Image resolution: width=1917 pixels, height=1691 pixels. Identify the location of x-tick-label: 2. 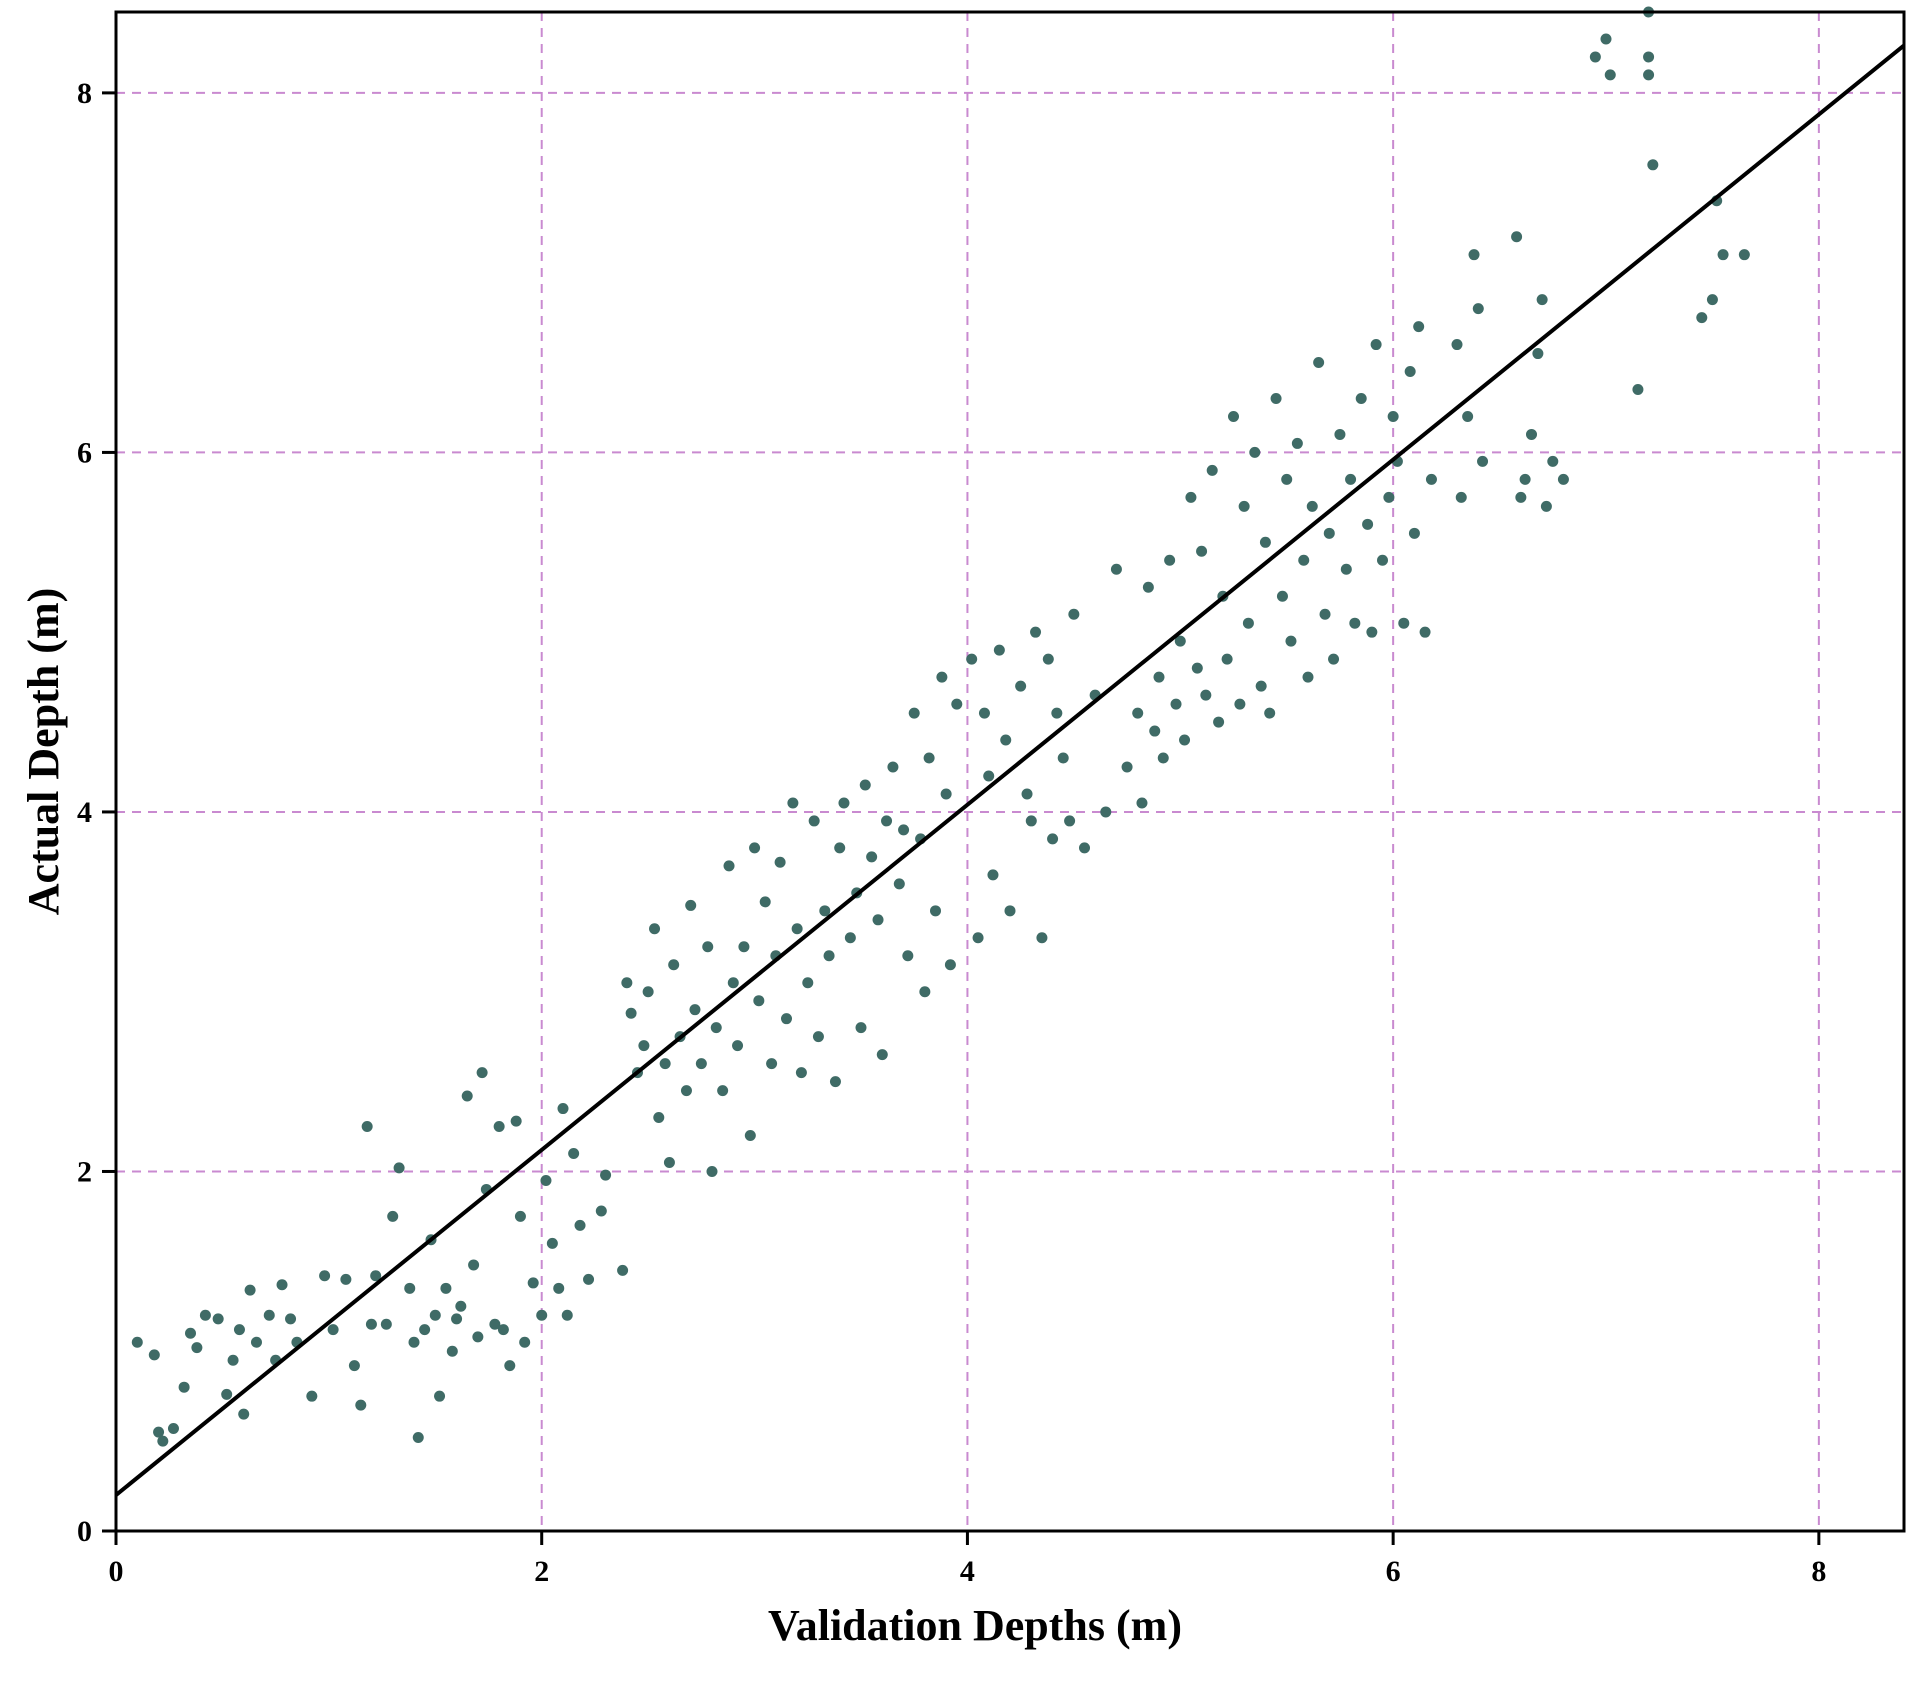
(541, 1571).